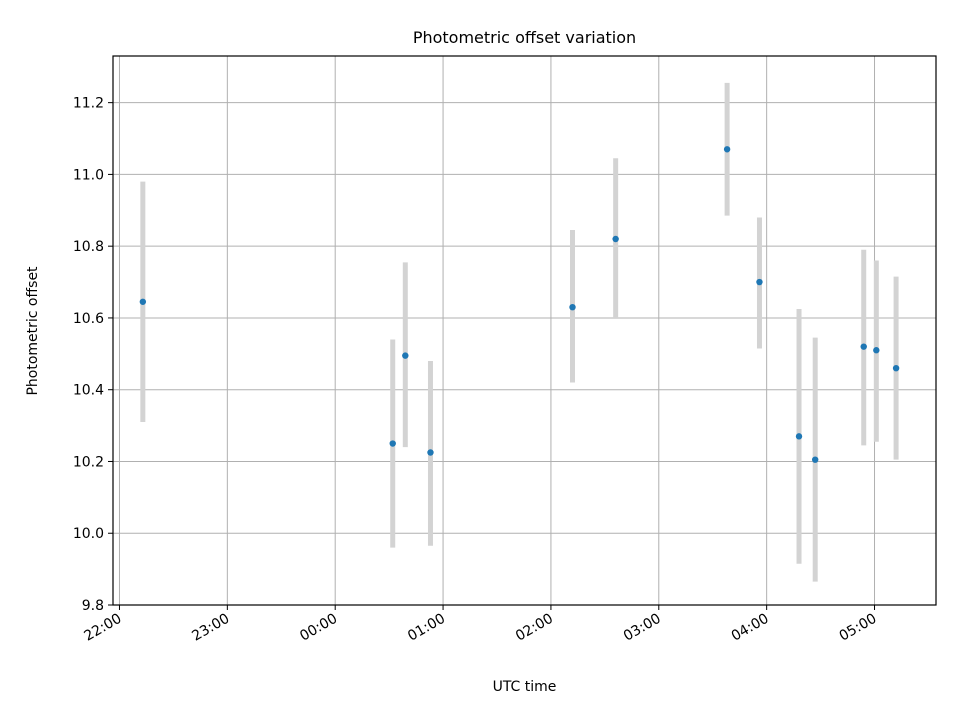  I want to click on y-tick-label: 11.0, so click(88, 175).